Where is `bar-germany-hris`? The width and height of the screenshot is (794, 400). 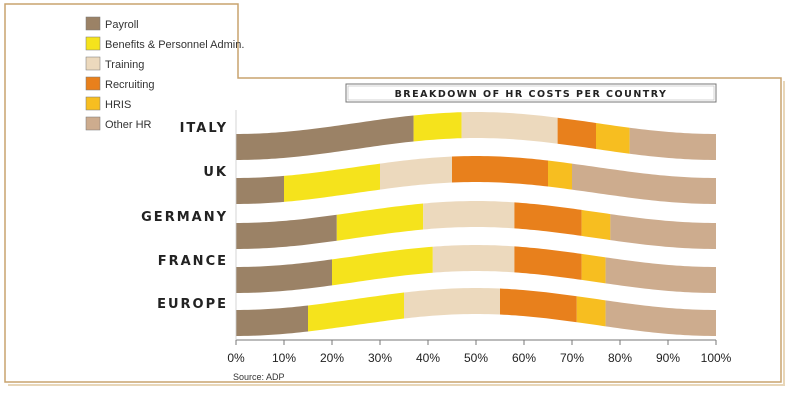
bar-germany-hris is located at coordinates (596, 225).